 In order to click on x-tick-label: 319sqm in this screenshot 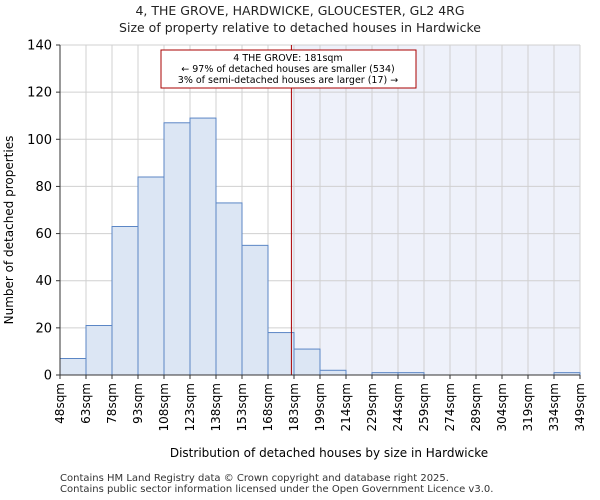, I will do `click(528, 407)`.